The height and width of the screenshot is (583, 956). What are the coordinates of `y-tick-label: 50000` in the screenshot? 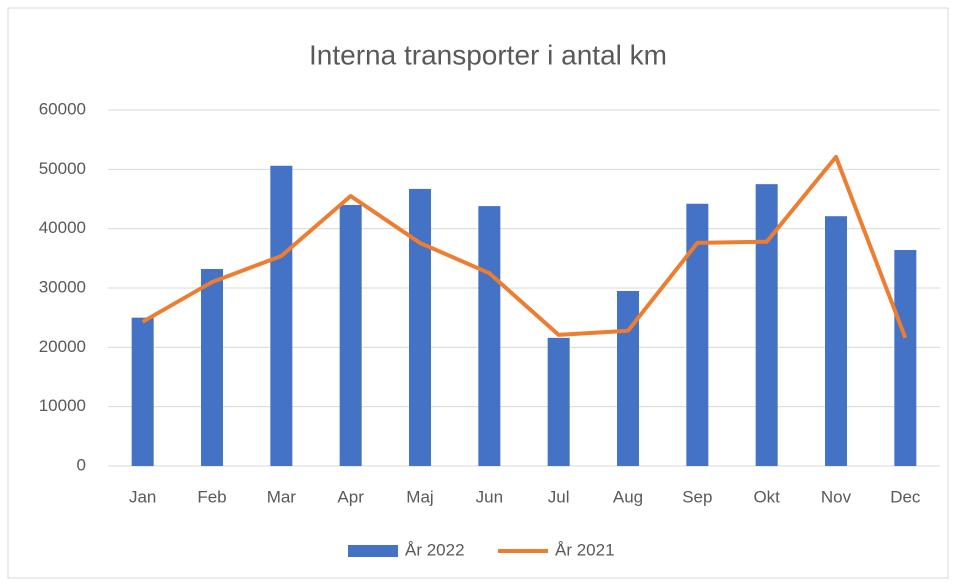 It's located at (62, 168).